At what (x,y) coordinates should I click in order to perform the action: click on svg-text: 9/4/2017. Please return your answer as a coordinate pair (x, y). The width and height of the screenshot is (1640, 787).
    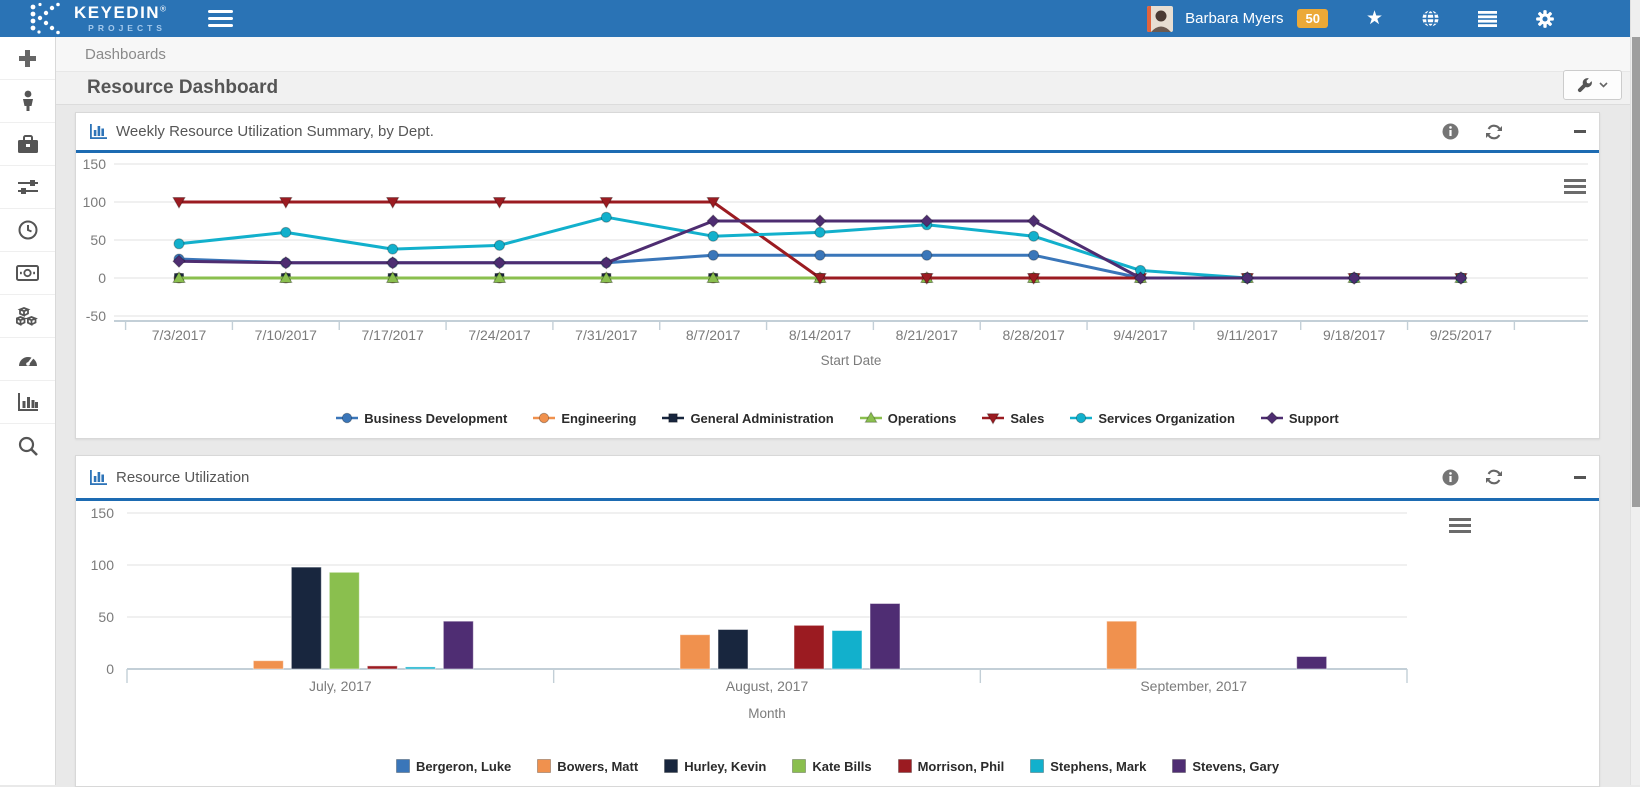
    Looking at the image, I should click on (1140, 335).